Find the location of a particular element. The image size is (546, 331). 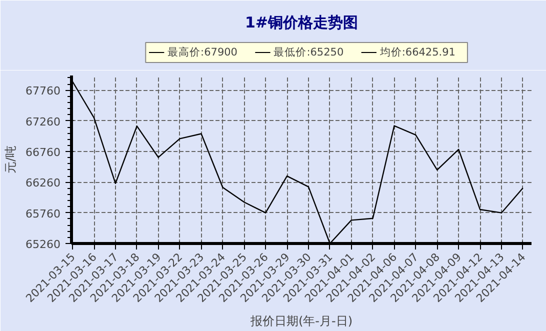

text: 最低价:65250 is located at coordinates (309, 52).